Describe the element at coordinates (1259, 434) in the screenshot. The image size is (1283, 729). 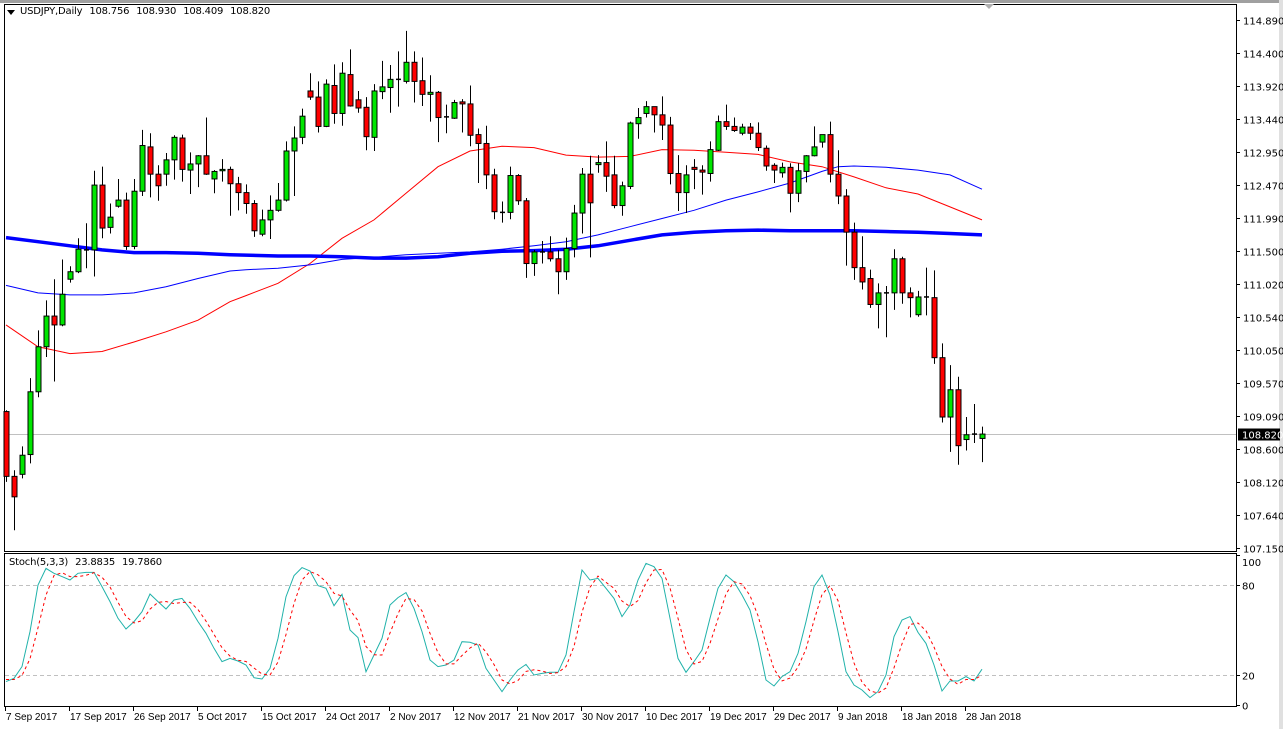
I see `current-price-badge` at that location.